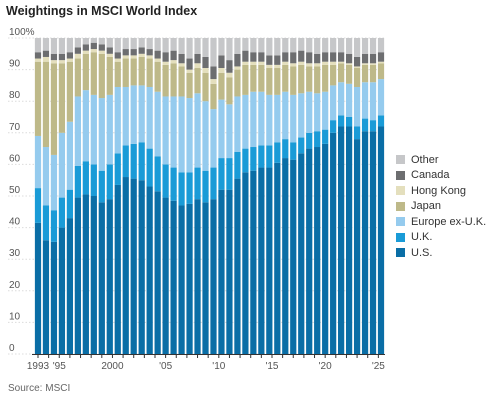 The image size is (499, 400). I want to click on y-tick-label: 50, so click(15, 190).